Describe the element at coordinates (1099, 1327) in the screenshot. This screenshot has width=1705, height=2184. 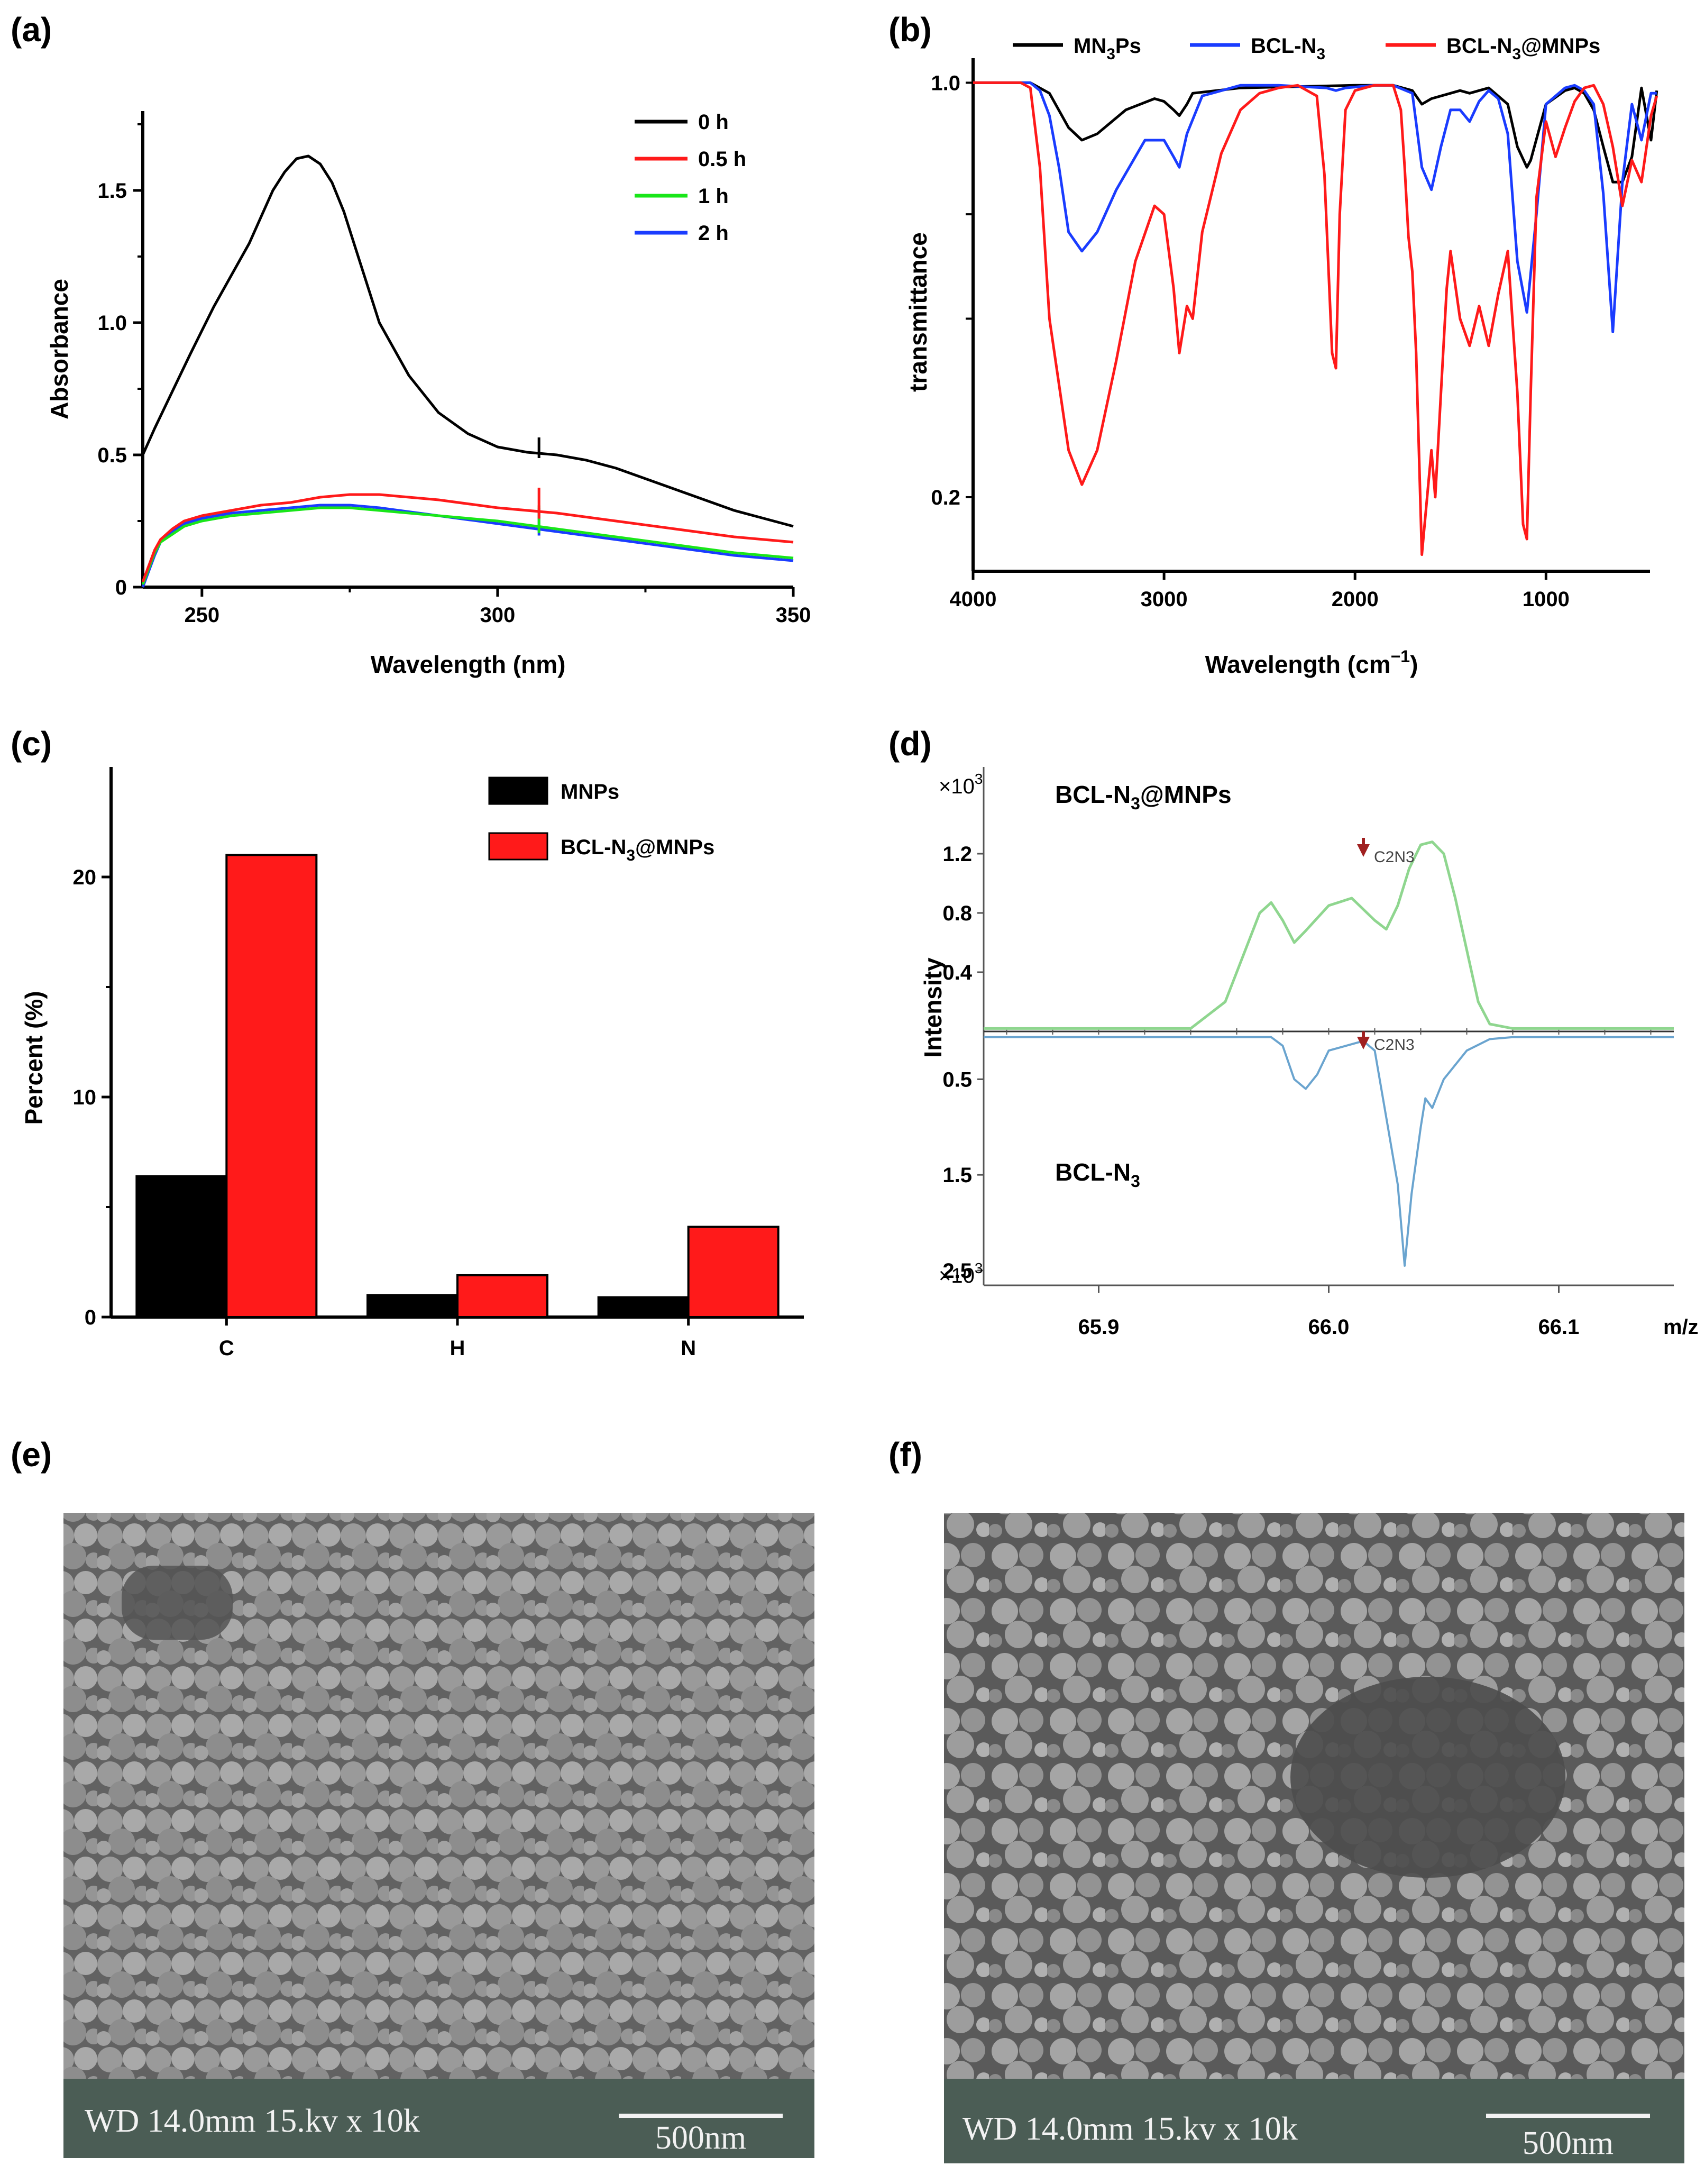
I see `x-tick-label-d: 65.9` at that location.